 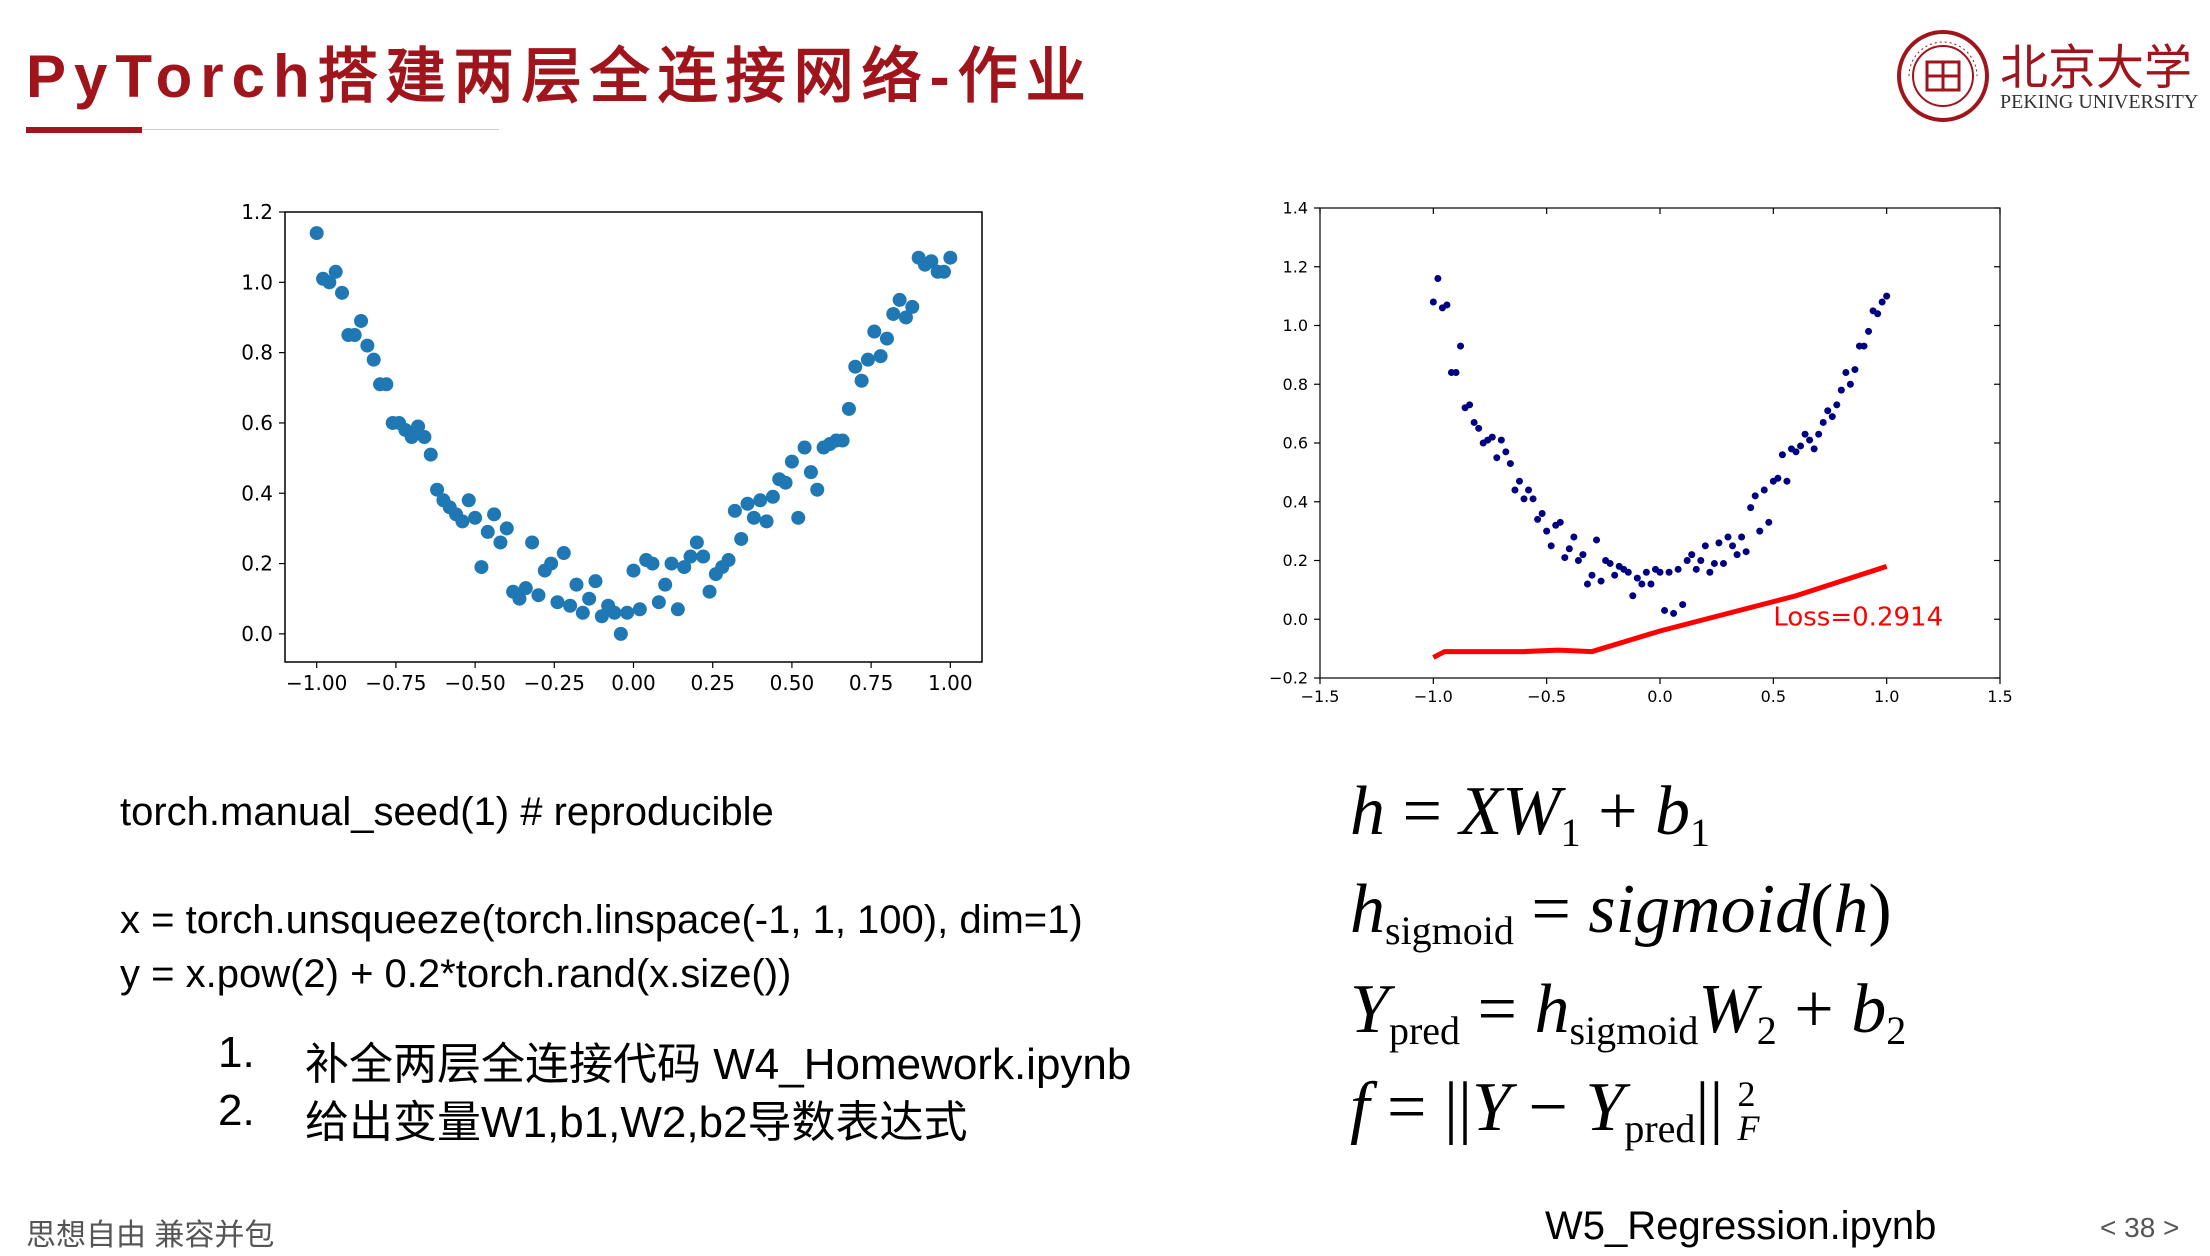 What do you see at coordinates (456, 974) in the screenshot?
I see `code-line-y: y = x.pow(2) + 0.2*torch.rand(x.size())` at bounding box center [456, 974].